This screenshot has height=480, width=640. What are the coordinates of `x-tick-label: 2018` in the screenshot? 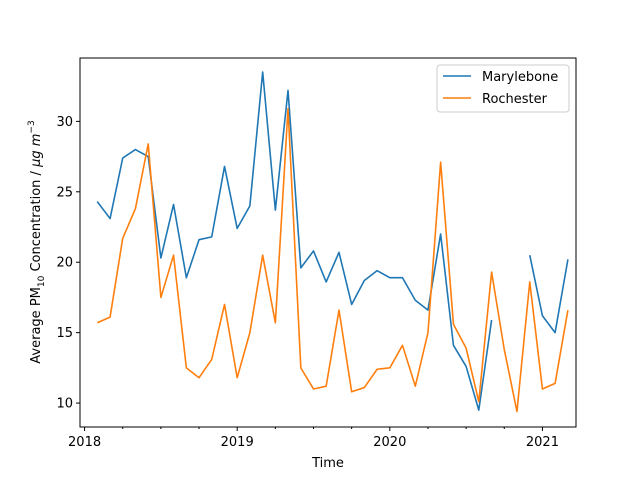 It's located at (84, 442).